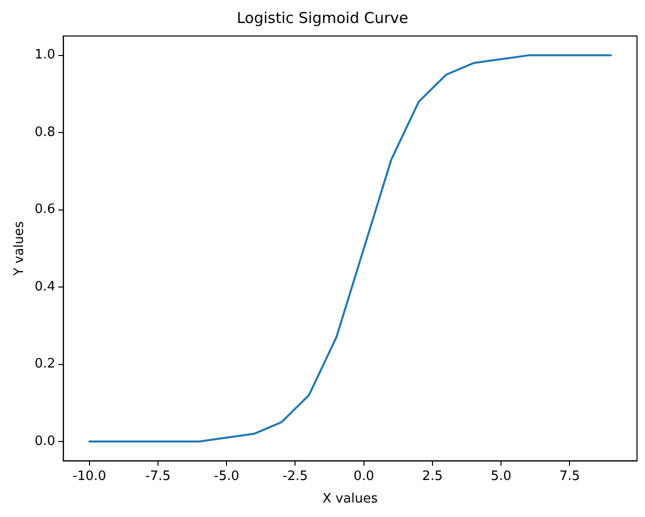 The width and height of the screenshot is (645, 517). Describe the element at coordinates (350, 499) in the screenshot. I see `x-axis-title: X values` at that location.